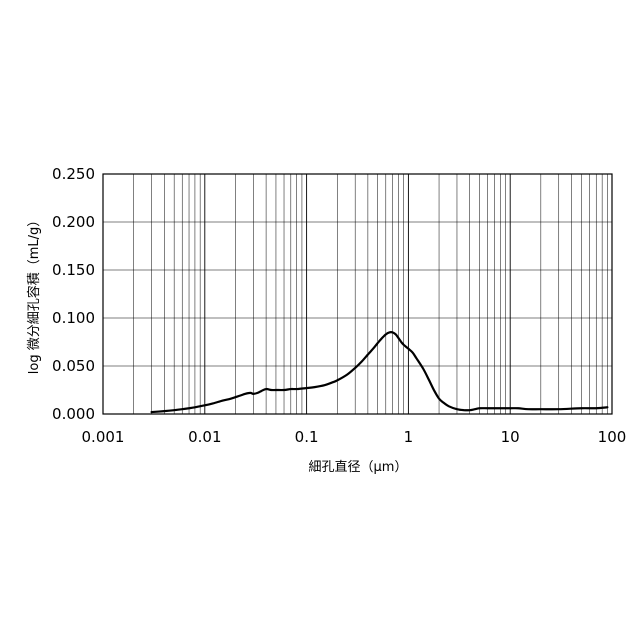 This screenshot has width=640, height=640. I want to click on x-tick-label: 0.1, so click(307, 437).